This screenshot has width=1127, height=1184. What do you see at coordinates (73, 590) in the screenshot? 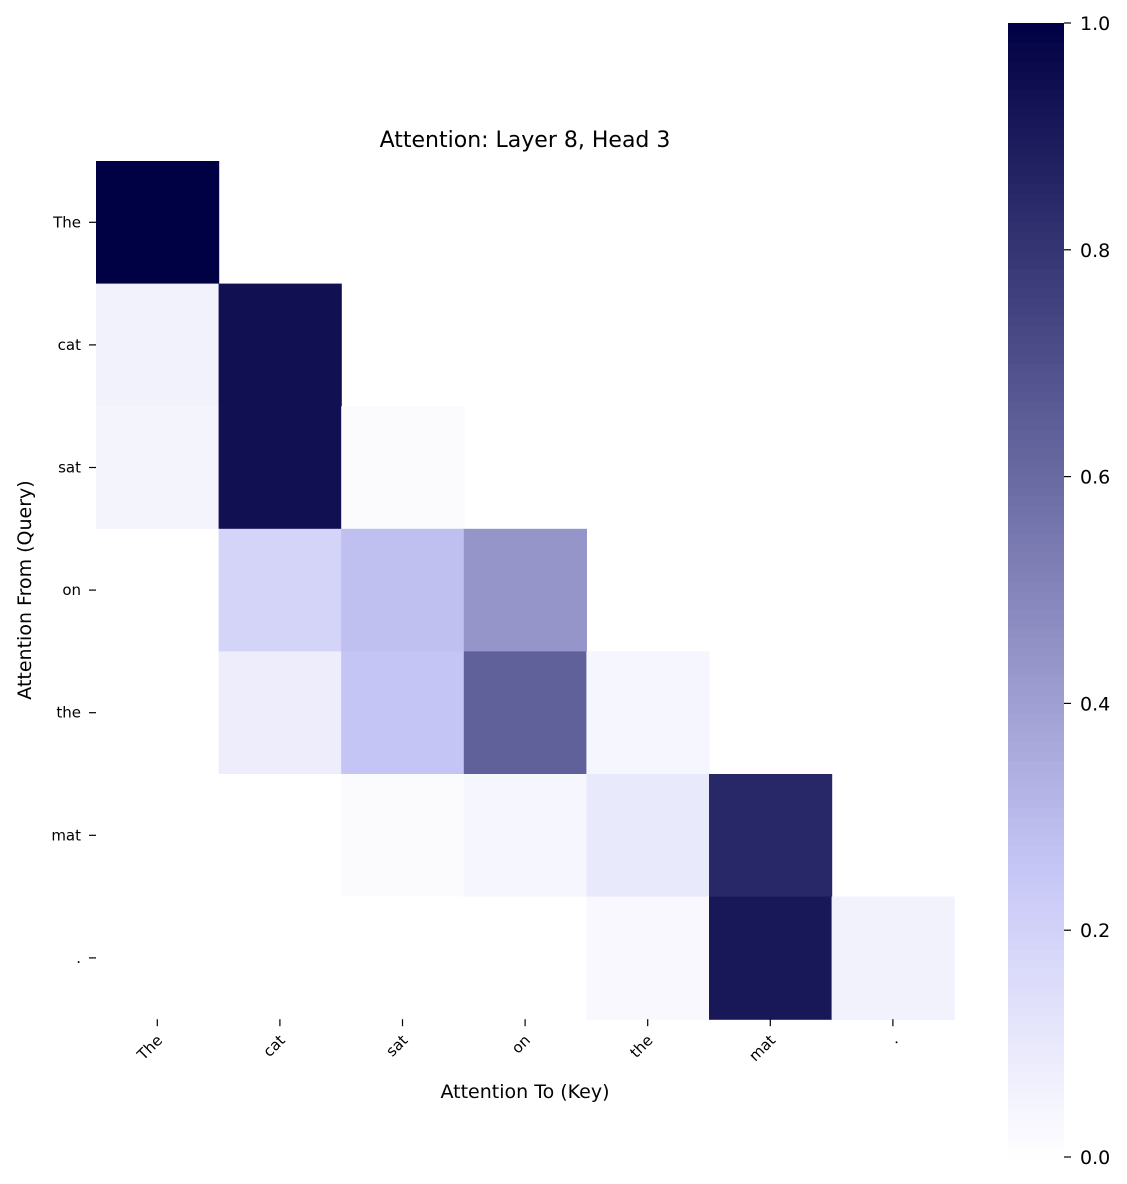
I see `y-axis-ticks: The cat sat on the mat.` at bounding box center [73, 590].